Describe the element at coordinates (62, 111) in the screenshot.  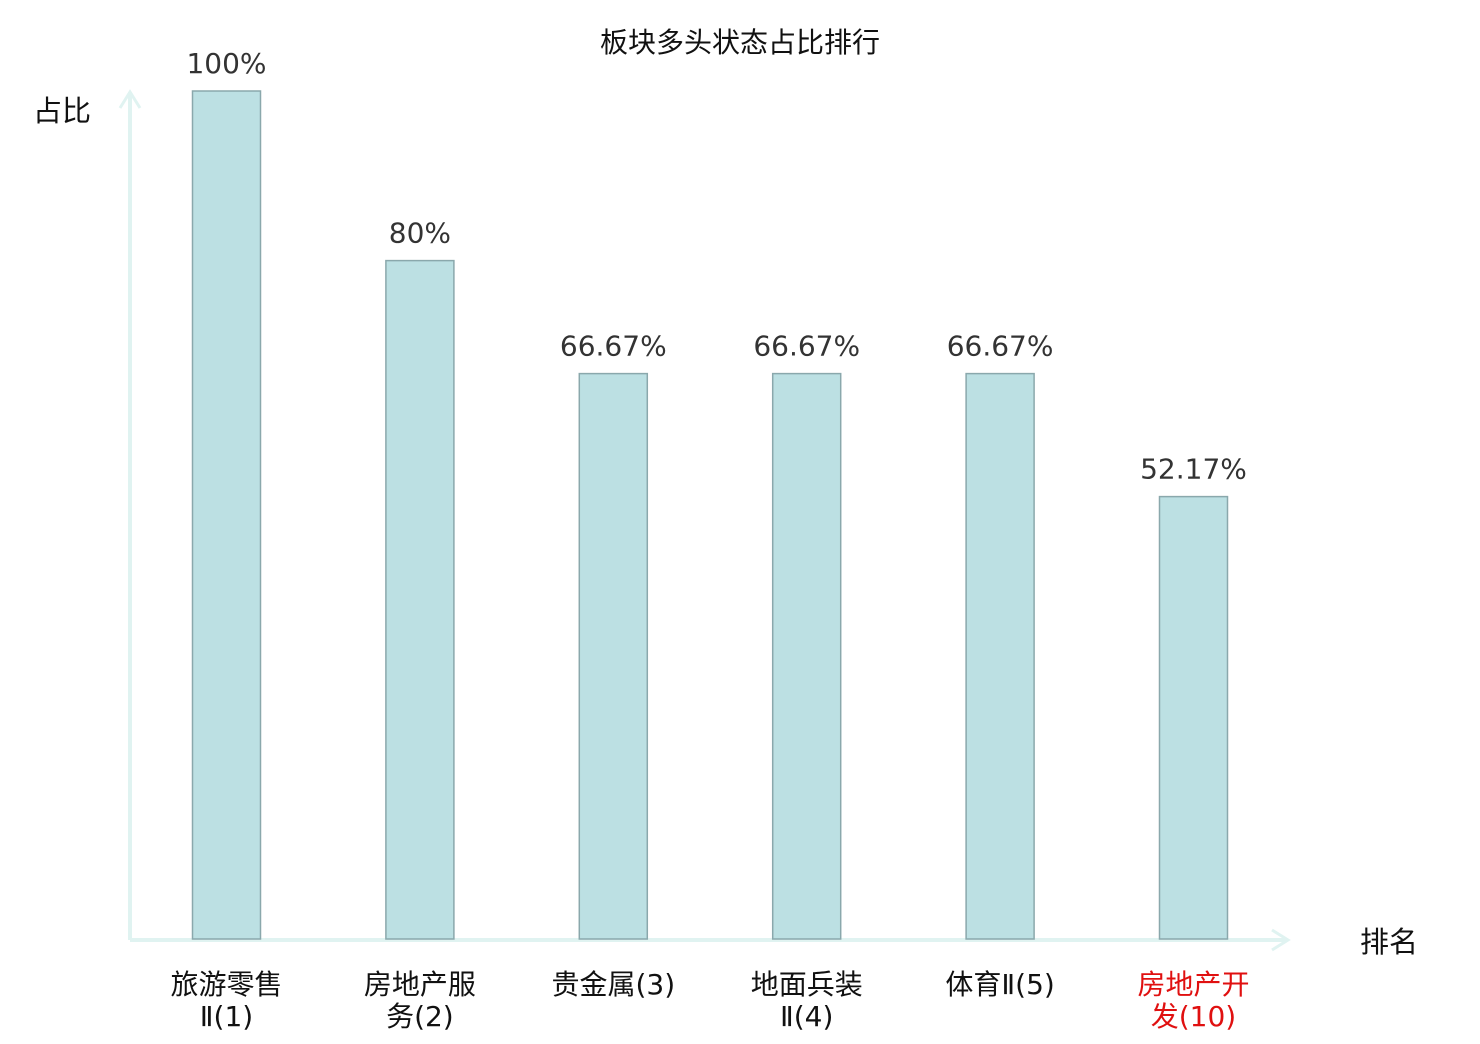
I see `y-axis-label: 占比` at that location.